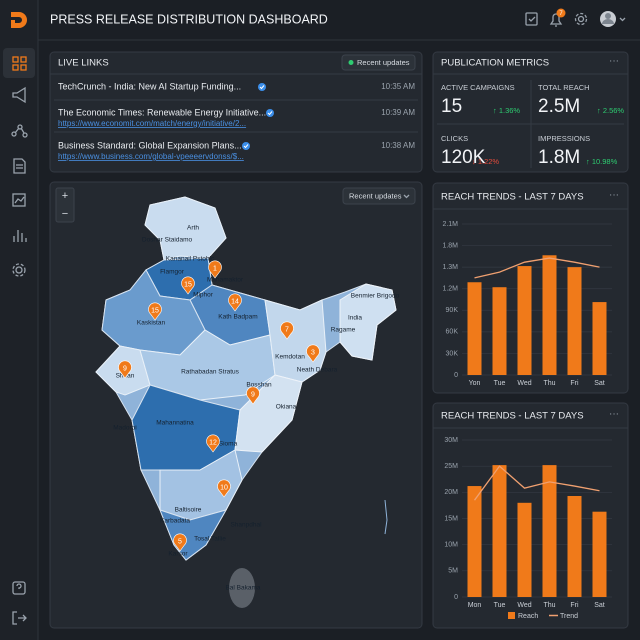 The image size is (640, 640). What do you see at coordinates (475, 605) in the screenshot?
I see `x-tick-label: Mon` at bounding box center [475, 605].